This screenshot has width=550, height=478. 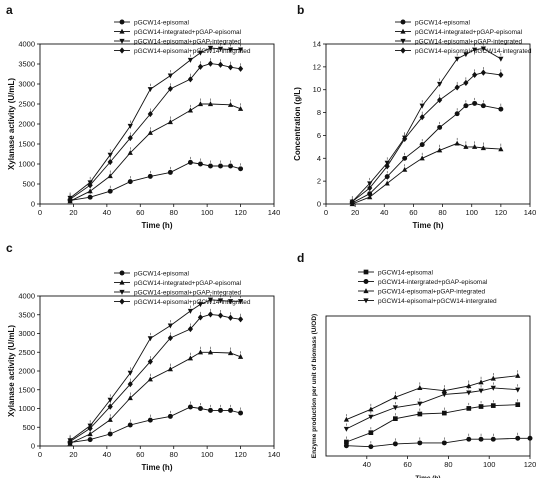 What do you see at coordinates (26, 389) in the screenshot?
I see `y-tick-label: 1500` at bounding box center [26, 389].